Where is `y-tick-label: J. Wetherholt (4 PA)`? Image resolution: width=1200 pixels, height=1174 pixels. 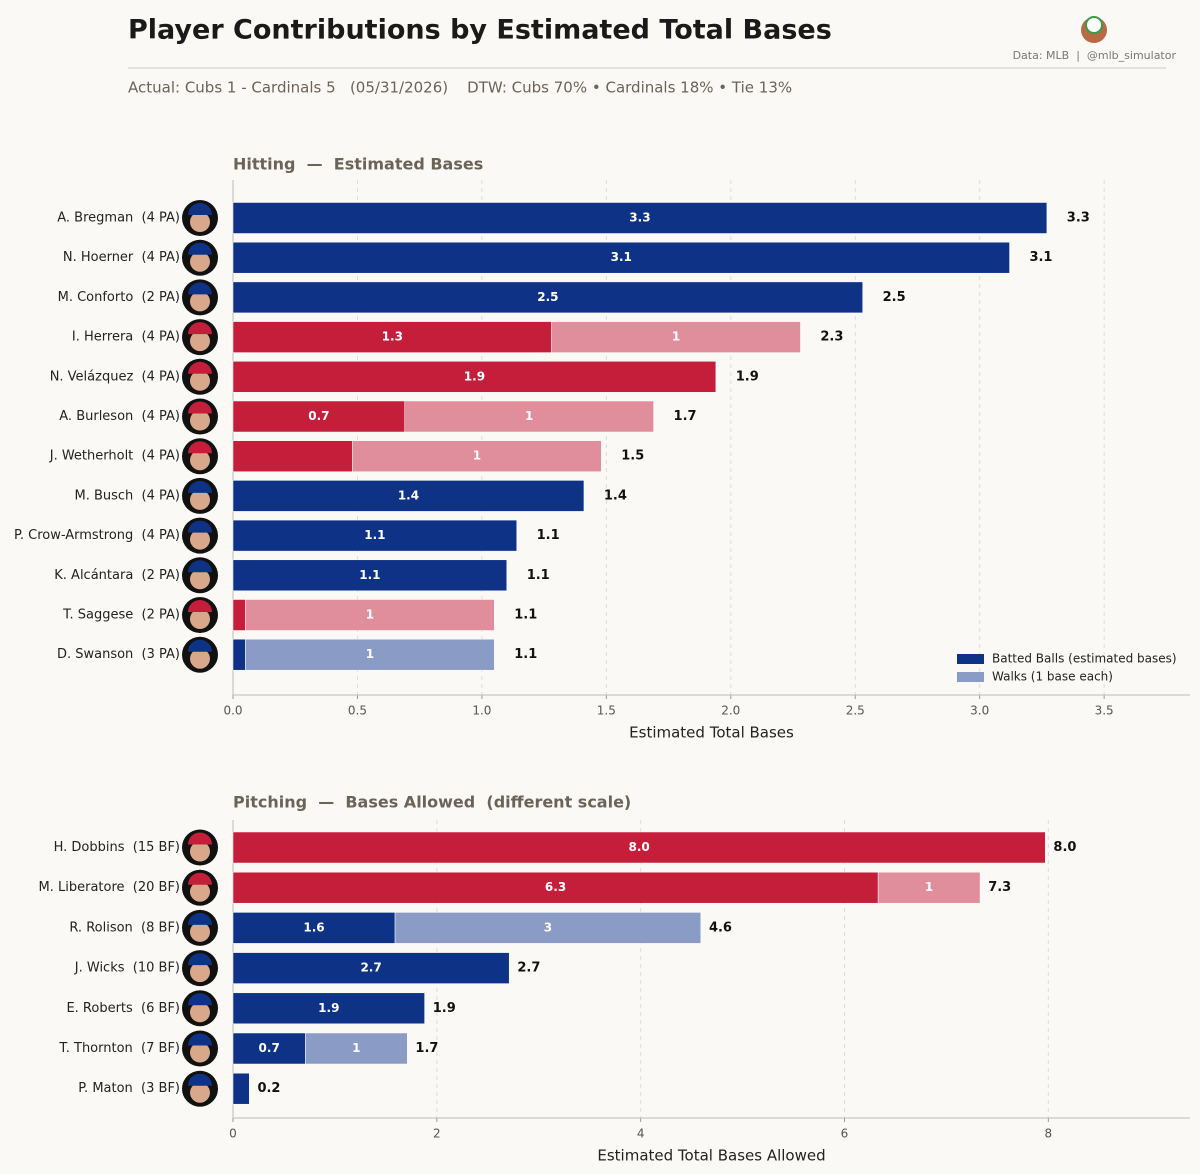 y-tick-label: J. Wetherholt (4 PA) is located at coordinates (114, 456).